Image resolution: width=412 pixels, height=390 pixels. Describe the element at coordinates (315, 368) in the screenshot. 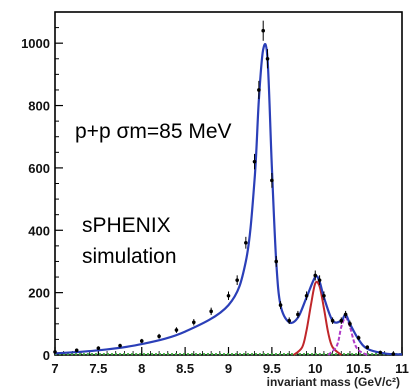

I see `x-tick-label: 10` at that location.